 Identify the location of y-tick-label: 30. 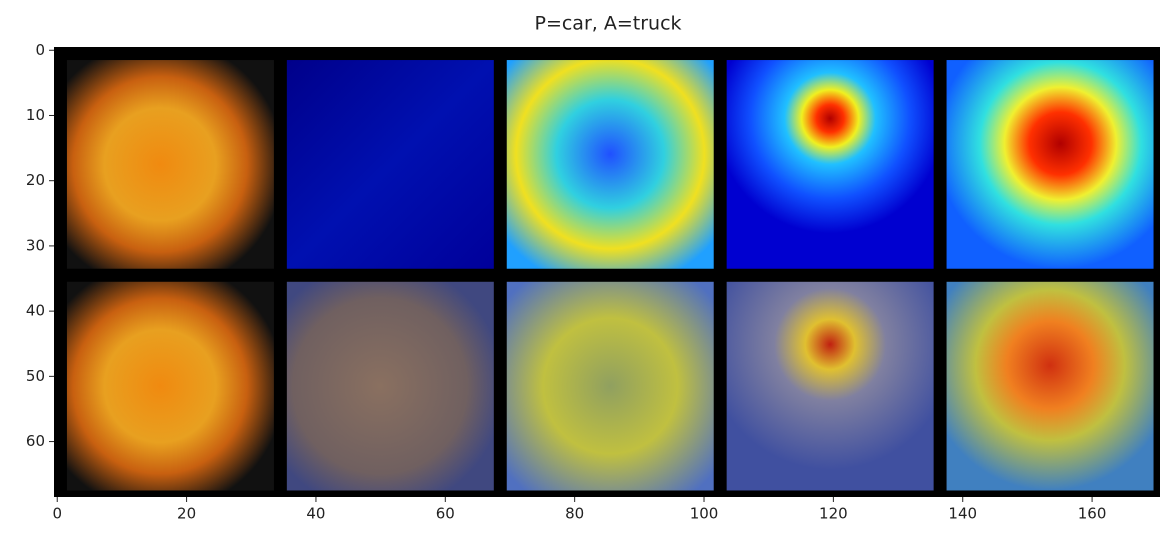
(35, 245).